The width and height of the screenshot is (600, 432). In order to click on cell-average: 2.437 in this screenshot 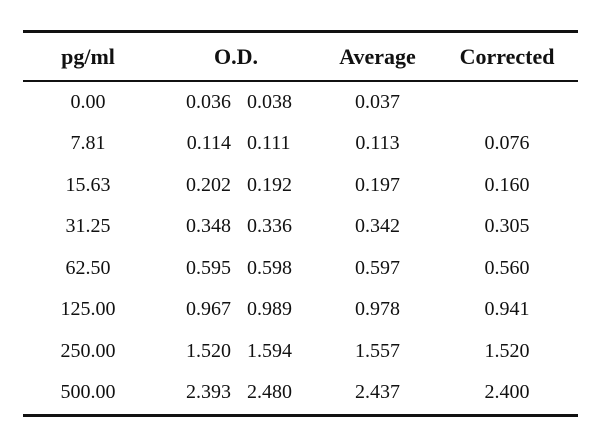, I will do `click(377, 392)`.